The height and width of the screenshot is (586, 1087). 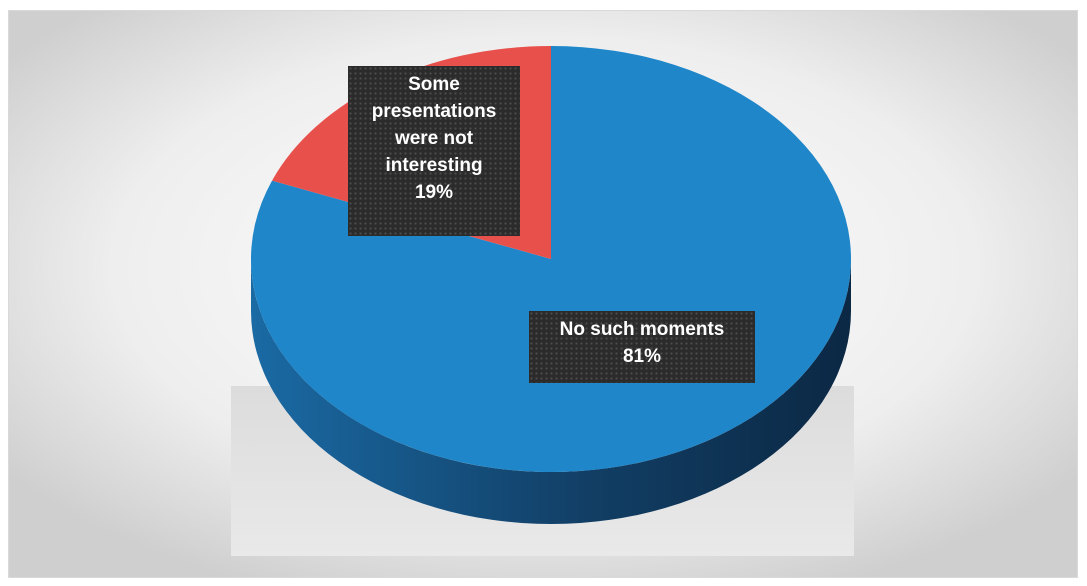 I want to click on data-label-text: presentations, so click(x=434, y=111).